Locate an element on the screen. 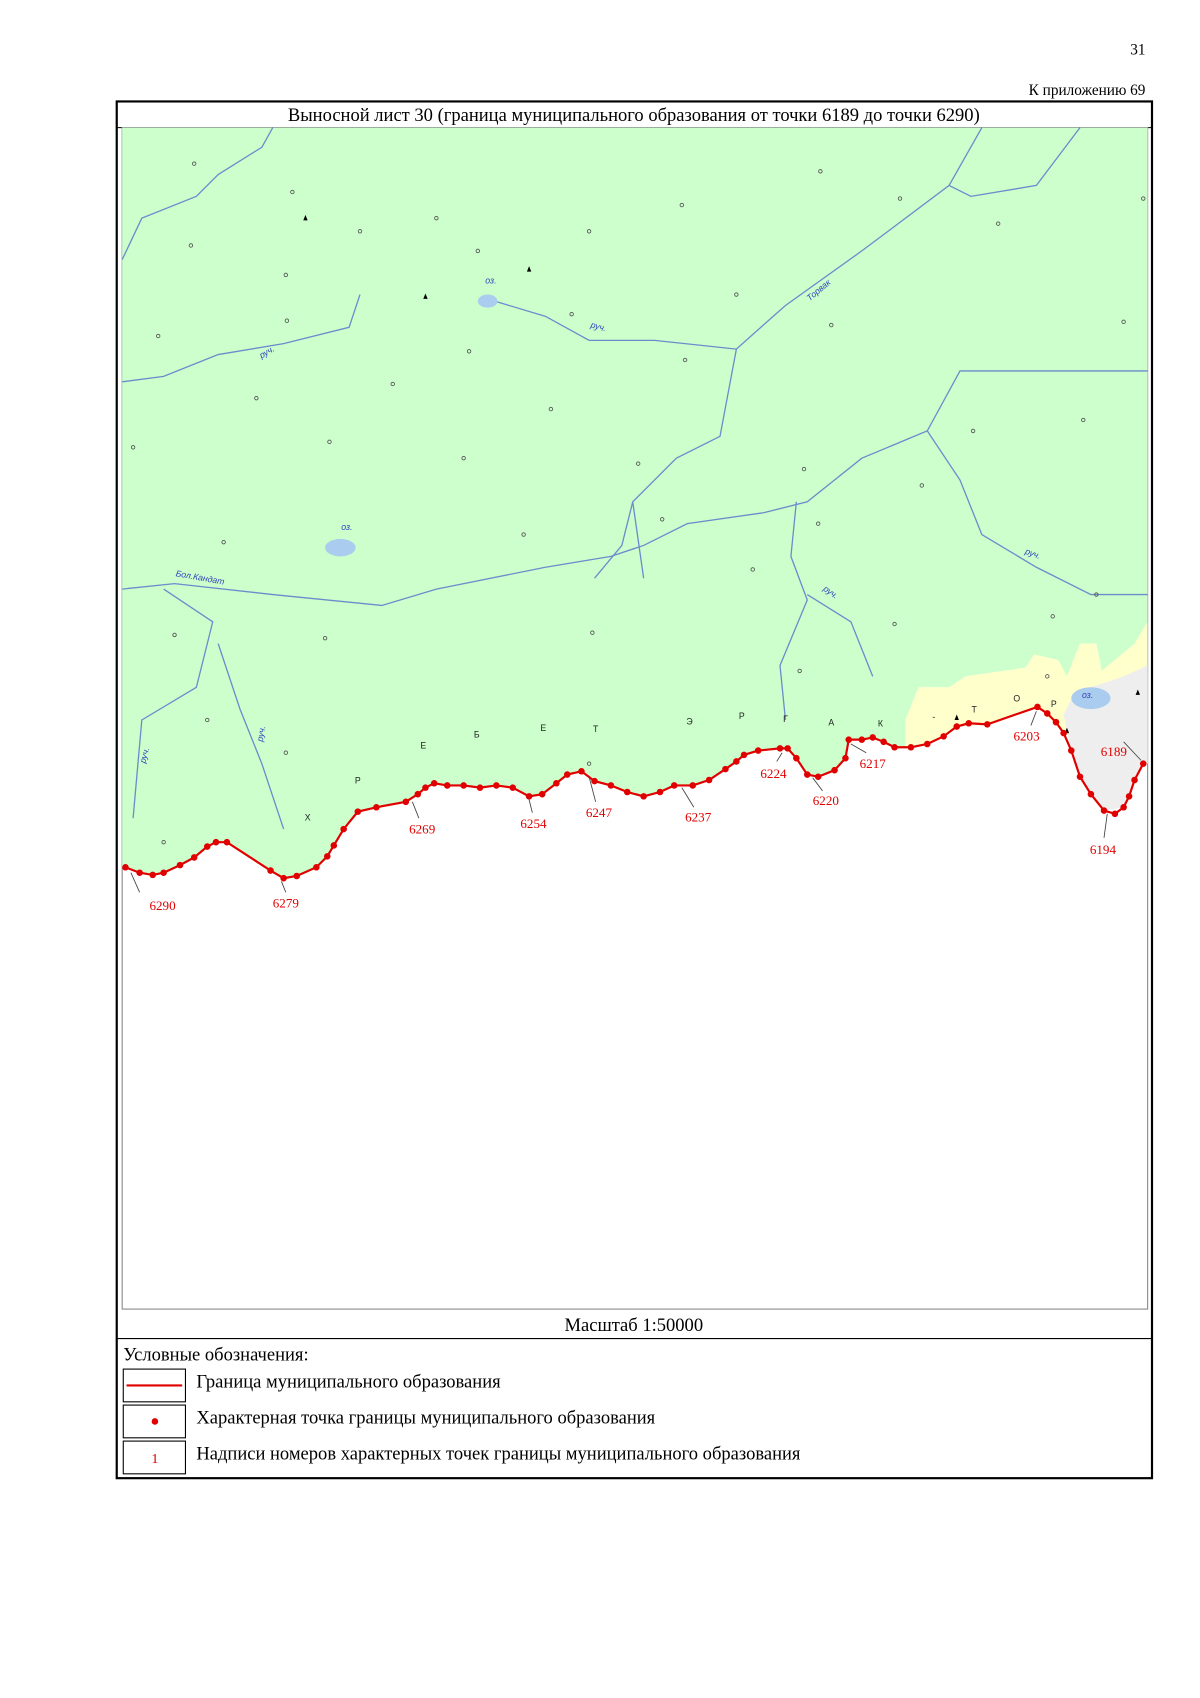 This screenshot has height=1698, width=1200. ridge-name-letter: - is located at coordinates (933, 717).